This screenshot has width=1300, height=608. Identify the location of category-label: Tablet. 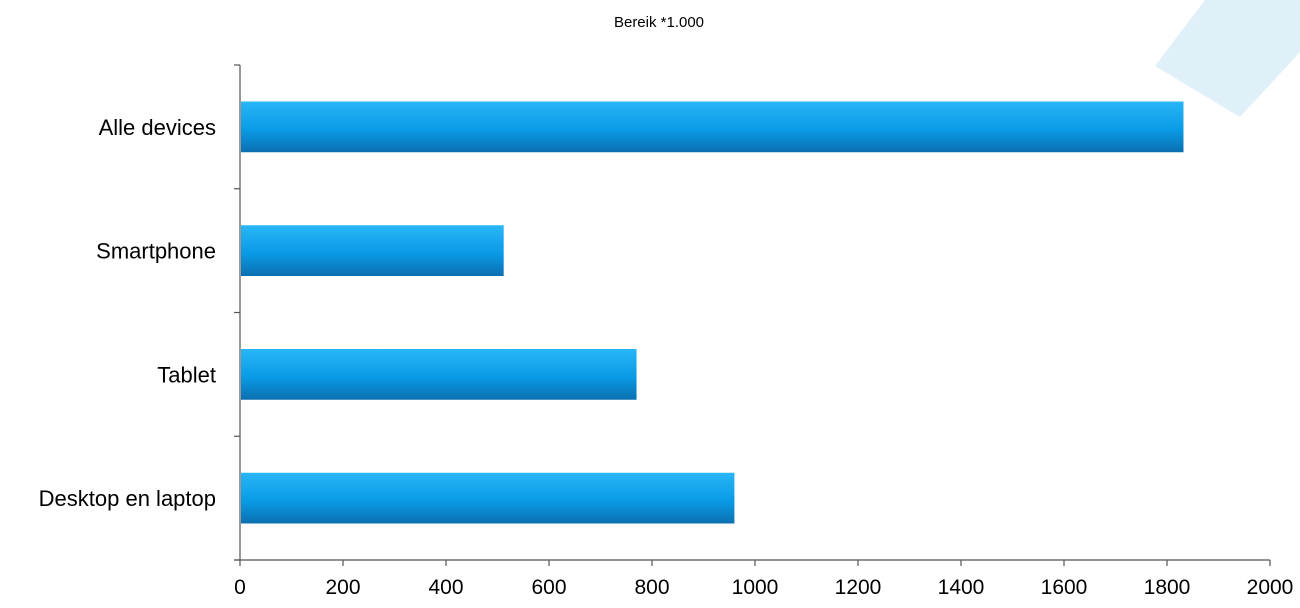
(186, 374).